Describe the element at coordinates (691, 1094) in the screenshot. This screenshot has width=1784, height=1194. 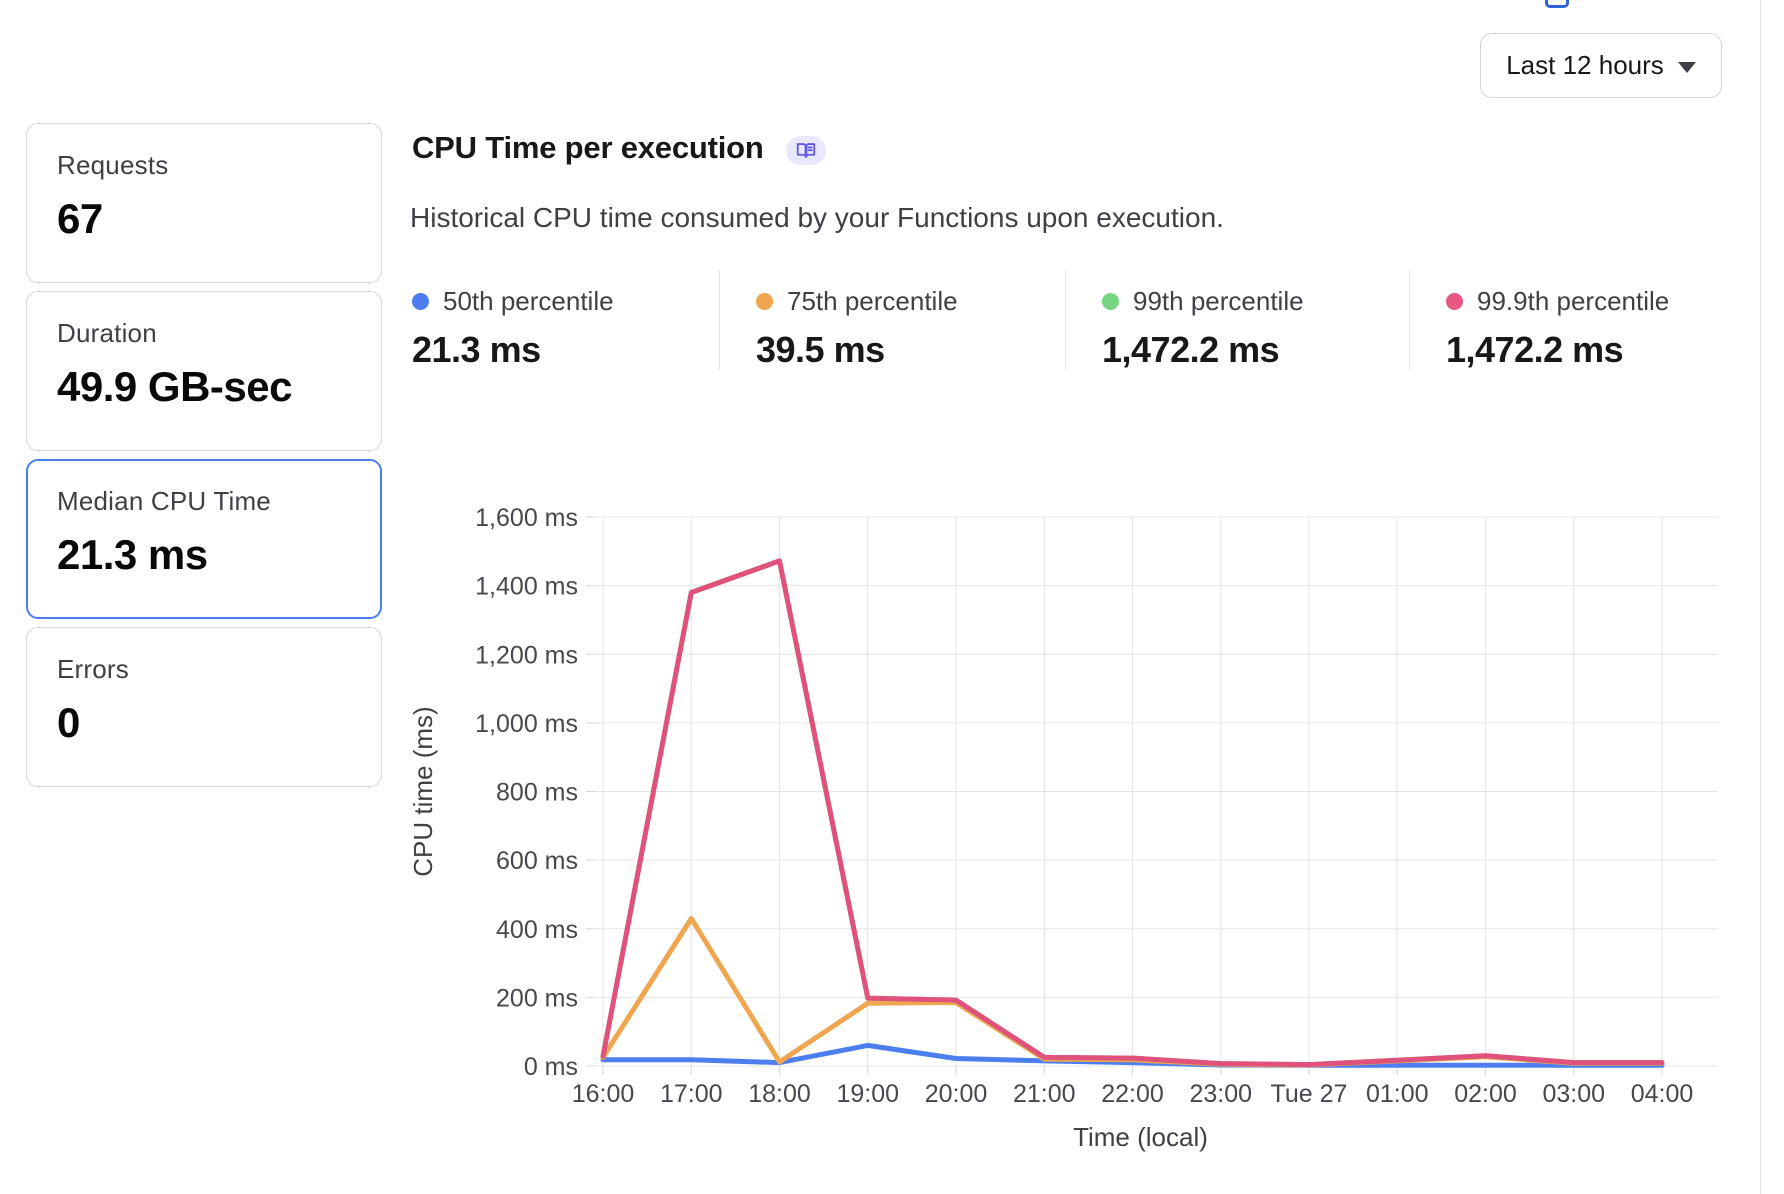
I see `x-tick-label: 17:00` at that location.